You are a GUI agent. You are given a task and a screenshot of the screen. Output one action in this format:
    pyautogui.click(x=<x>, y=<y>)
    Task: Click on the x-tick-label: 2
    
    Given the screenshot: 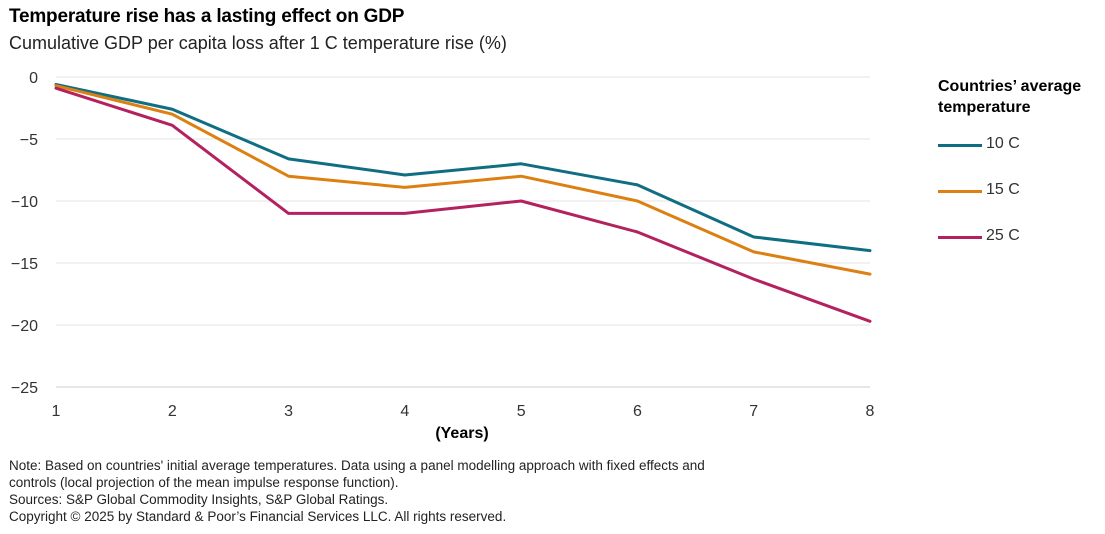 What is the action you would take?
    pyautogui.click(x=172, y=411)
    